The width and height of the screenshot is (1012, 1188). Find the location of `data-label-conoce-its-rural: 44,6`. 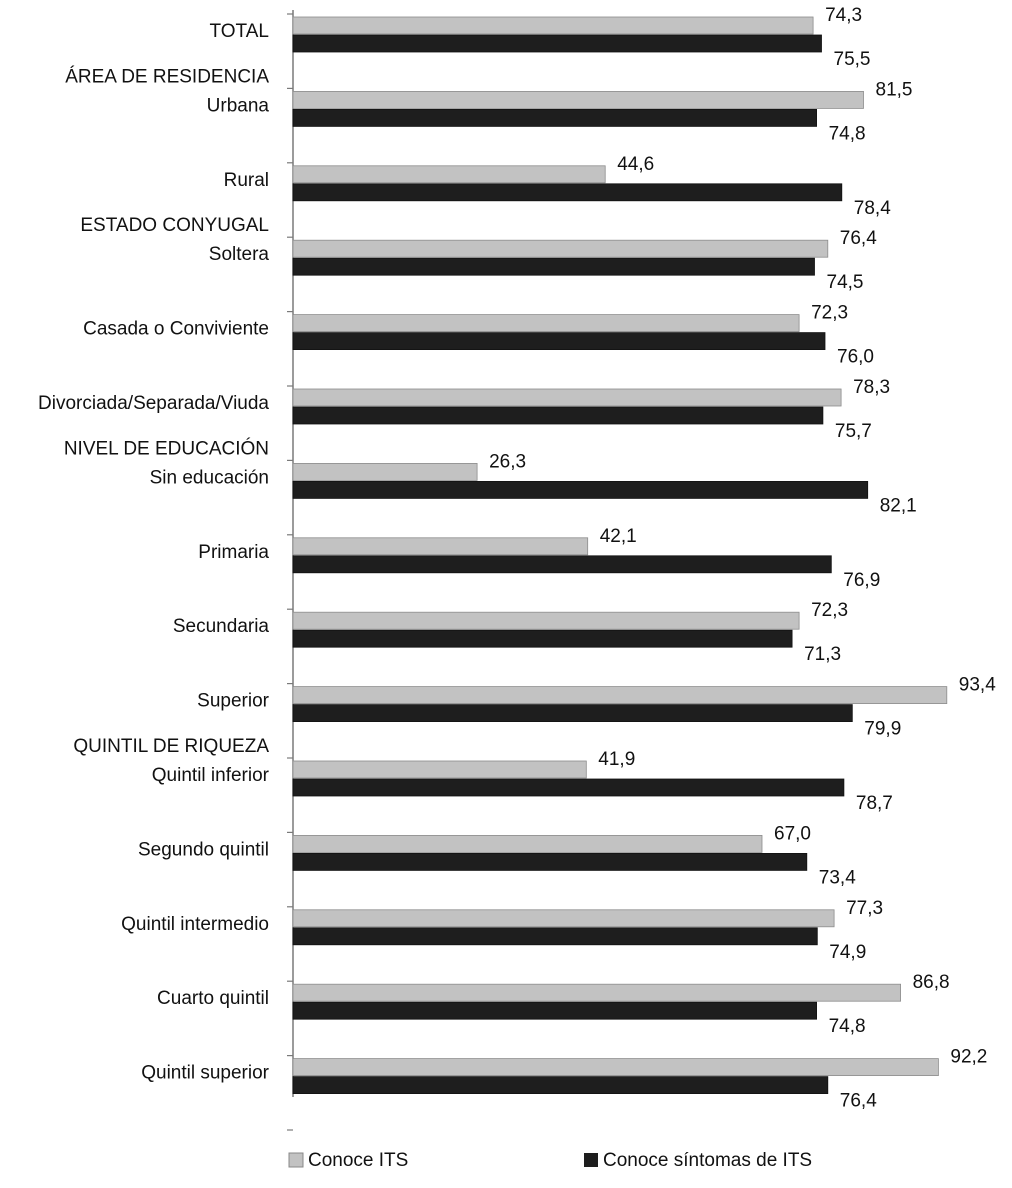

data-label-conoce-its-rural: 44,6 is located at coordinates (635, 164).